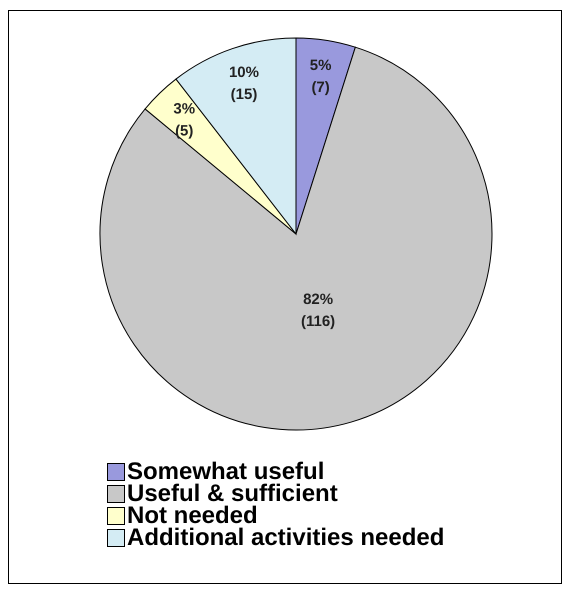 The image size is (571, 602). Describe the element at coordinates (244, 83) in the screenshot. I see `data-label: 10% (15)` at that location.